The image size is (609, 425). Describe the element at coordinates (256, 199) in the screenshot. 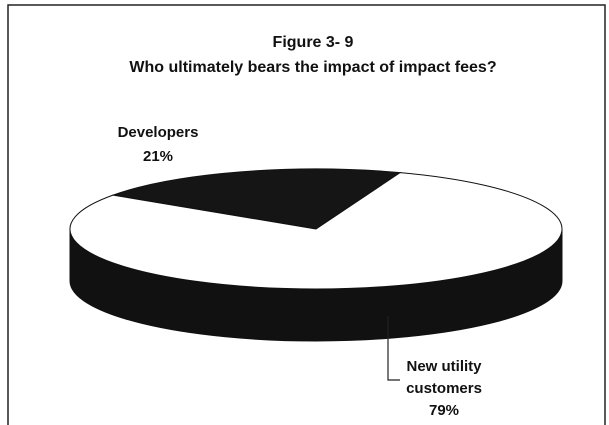

I see `pie-slice` at that location.